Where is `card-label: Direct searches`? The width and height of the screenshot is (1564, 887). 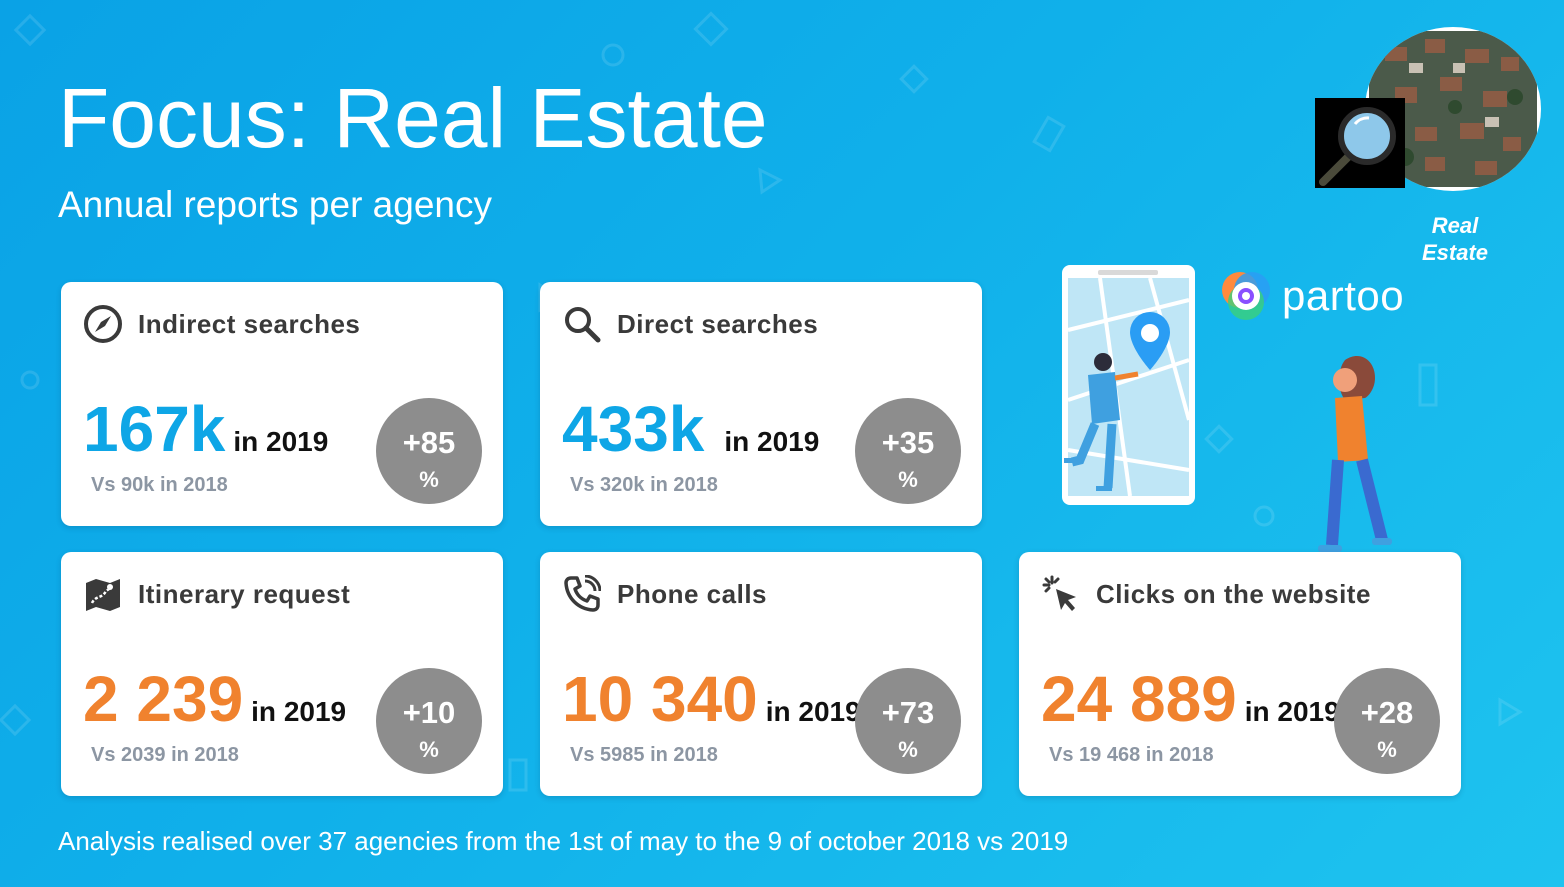 card-label: Direct searches is located at coordinates (718, 323).